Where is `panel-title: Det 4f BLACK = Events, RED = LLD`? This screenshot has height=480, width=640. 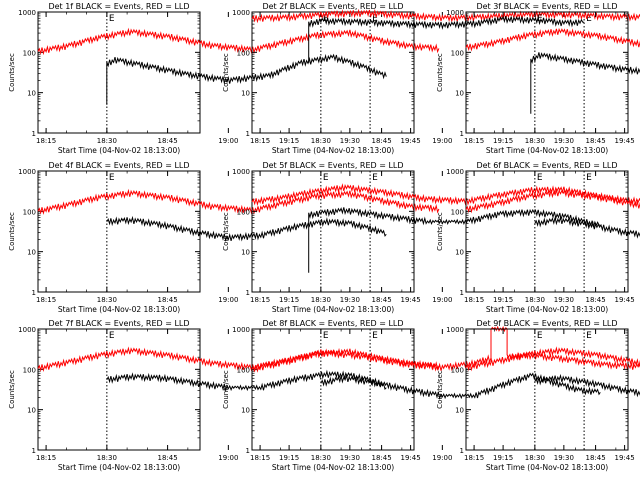 panel-title: Det 4f BLACK = Events, RED = LLD is located at coordinates (118, 165).